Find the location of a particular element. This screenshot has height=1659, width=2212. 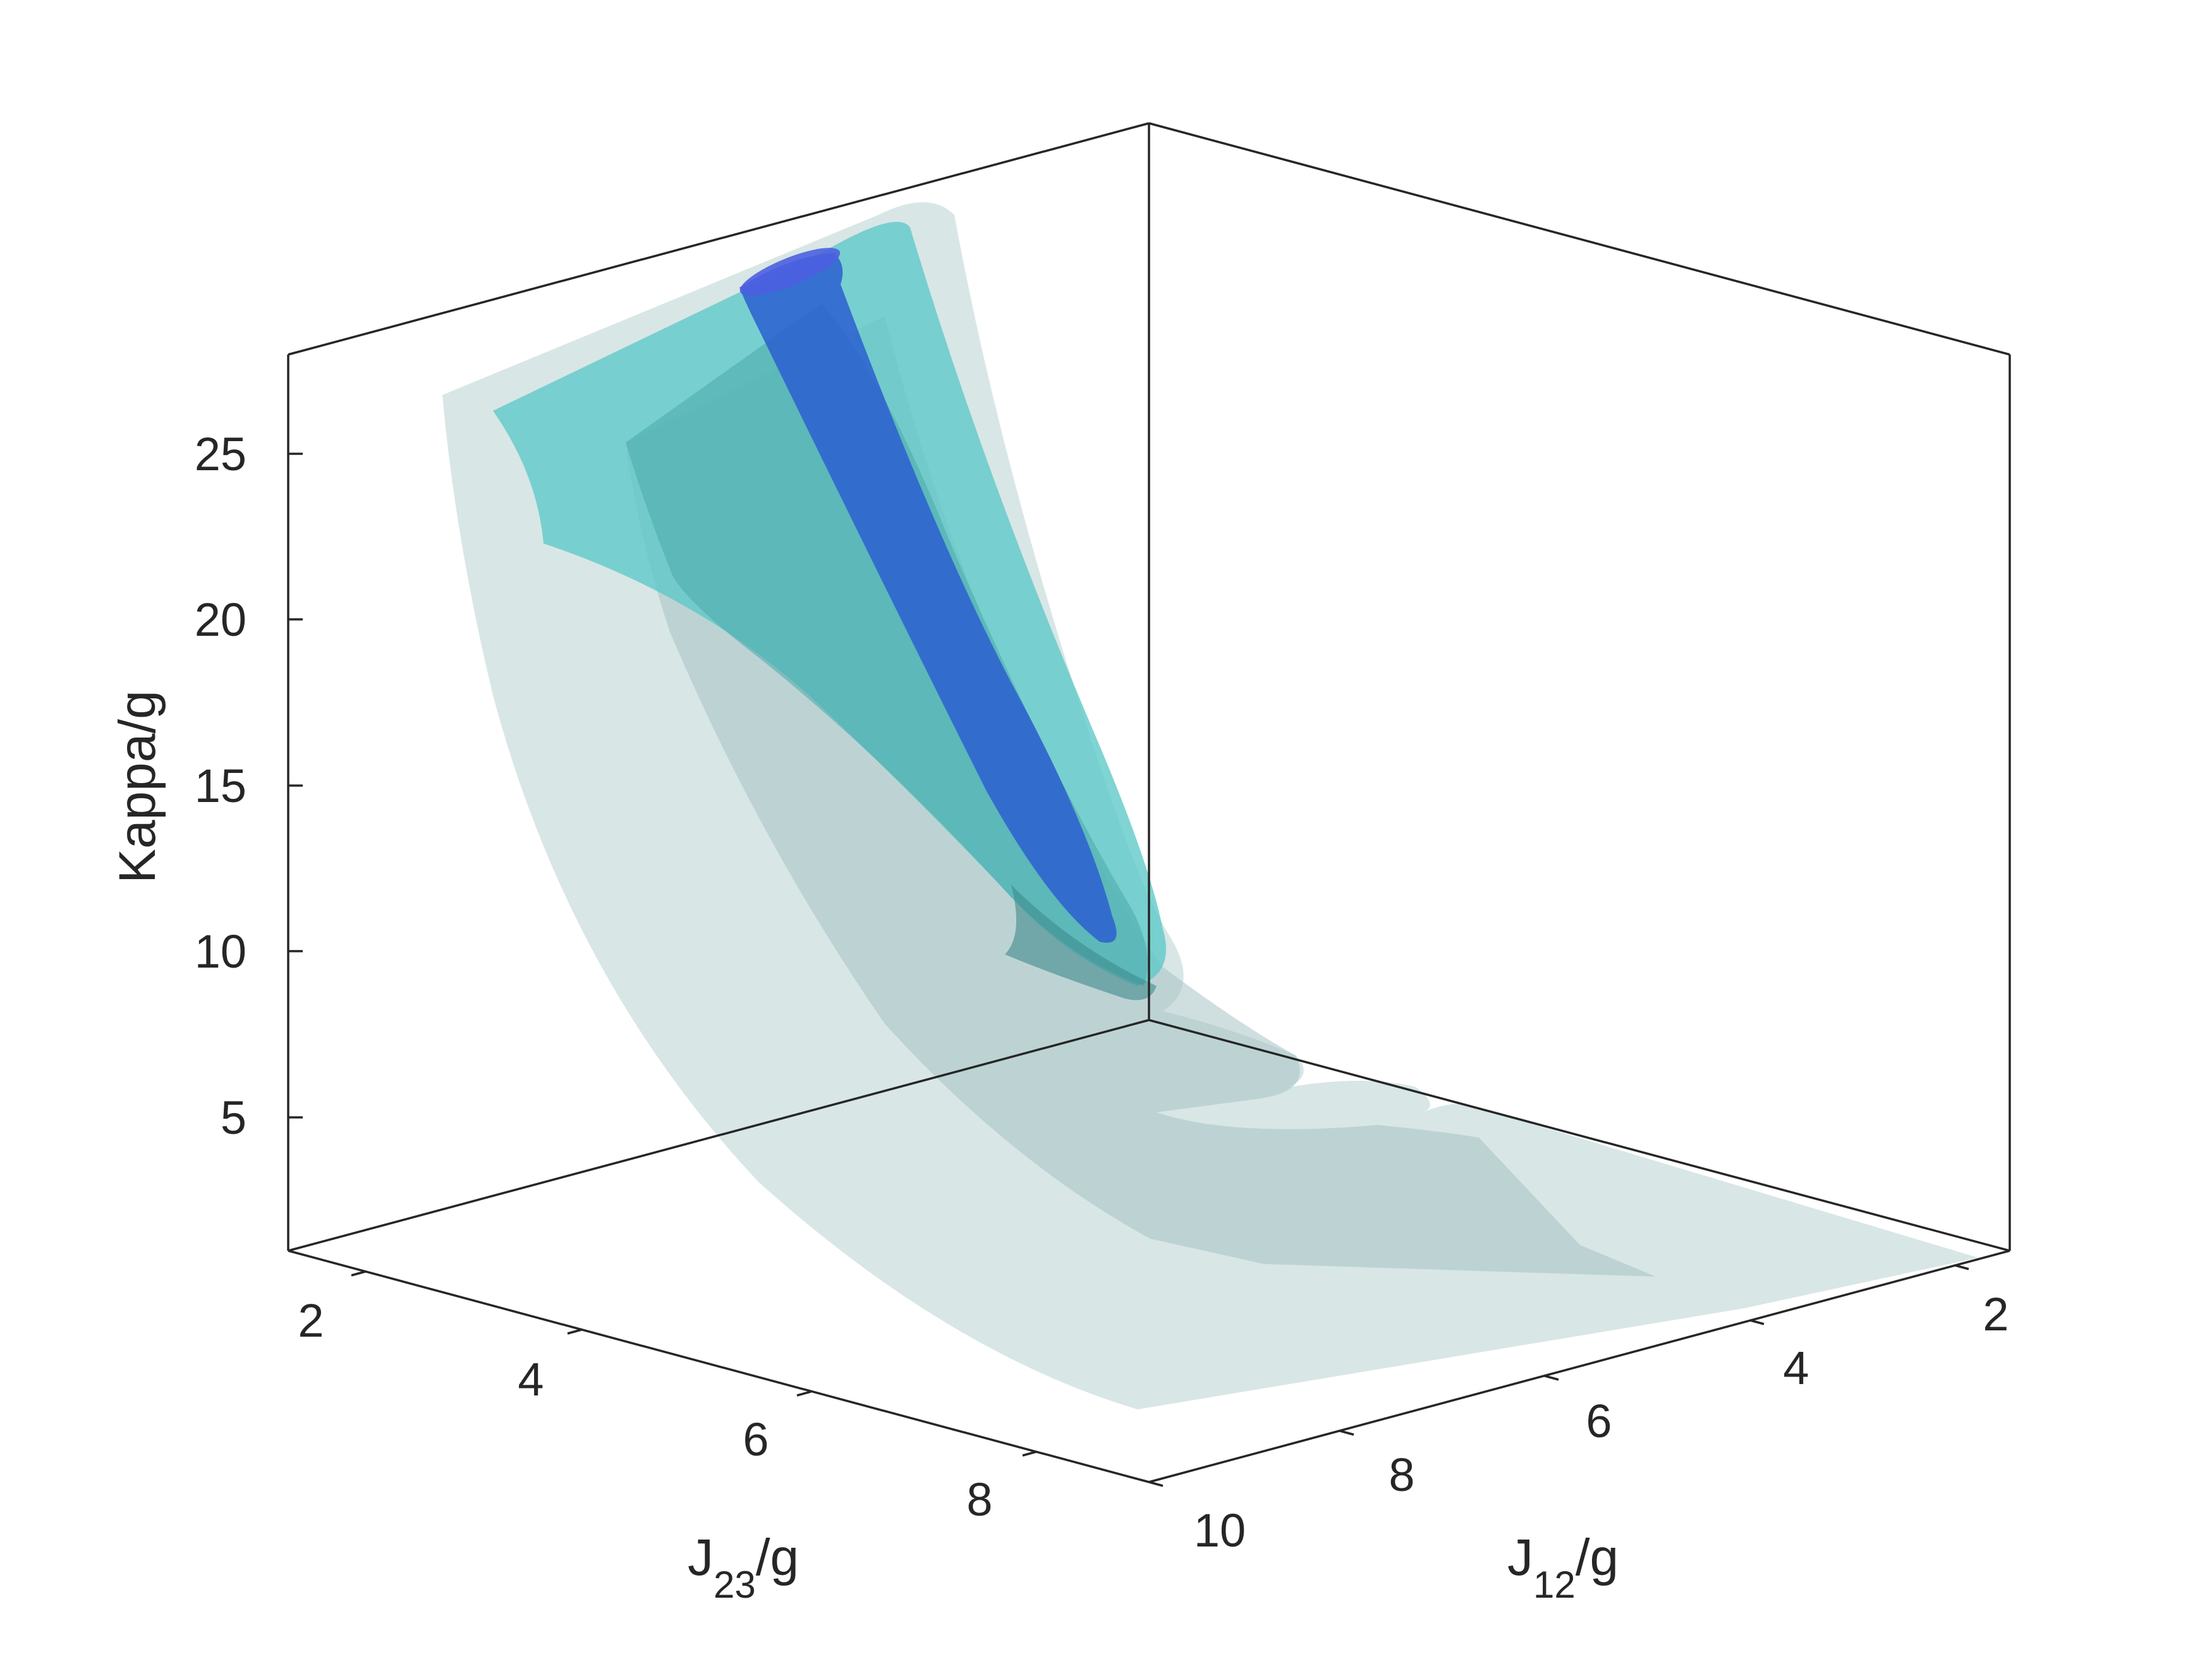

surface-inner is located at coordinates (928, 598).